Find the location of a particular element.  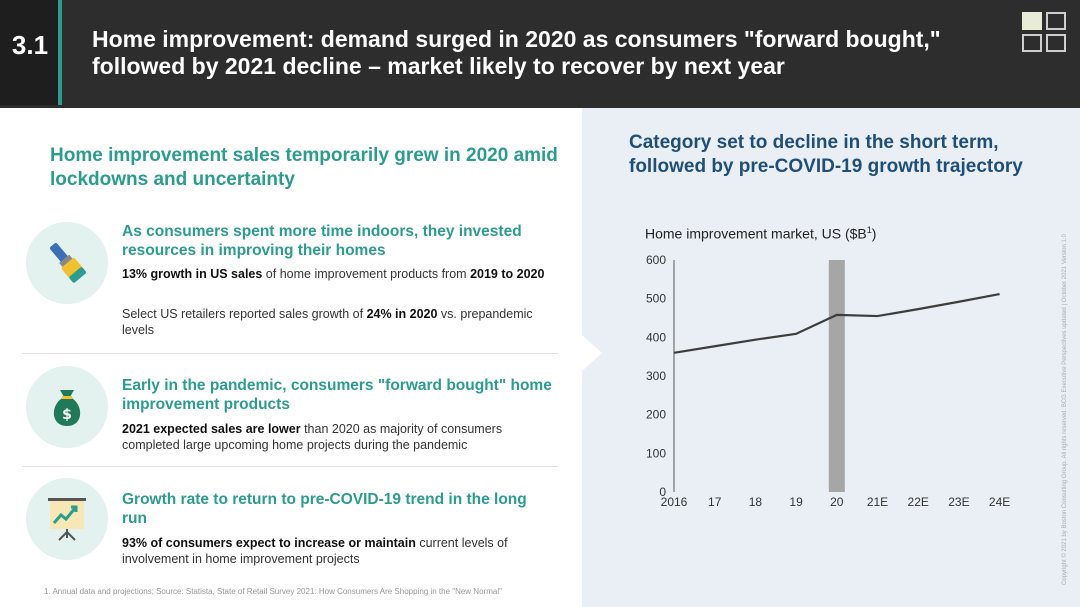

x-tick-label: 23E is located at coordinates (958, 502).